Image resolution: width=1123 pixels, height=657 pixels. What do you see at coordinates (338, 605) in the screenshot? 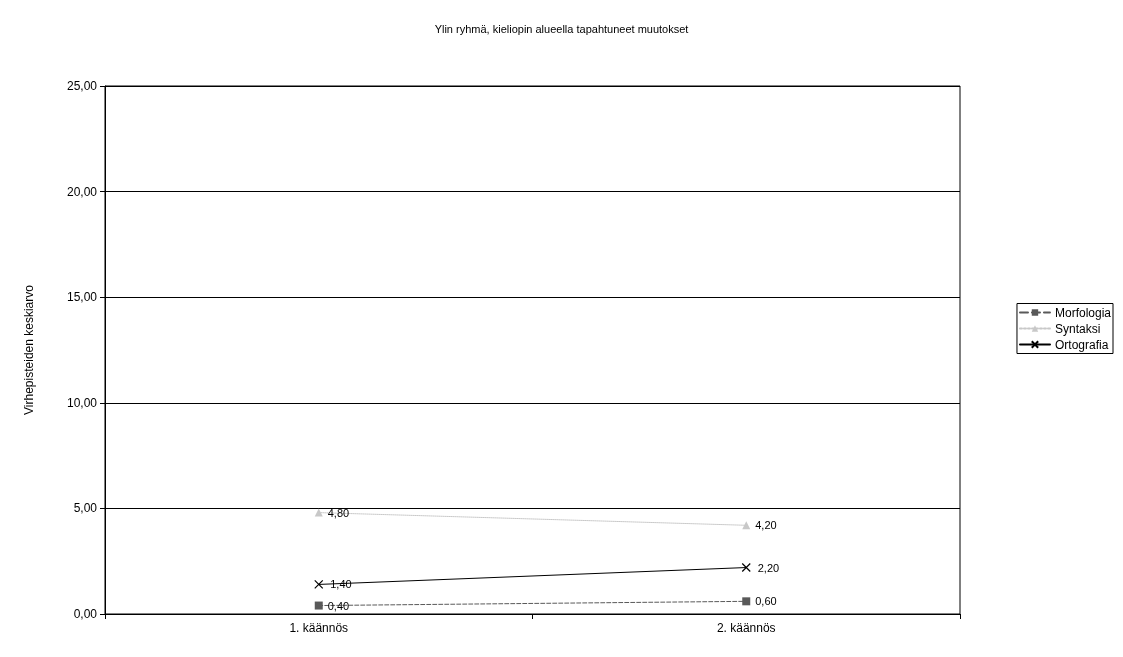
I see `data-label: 0,40` at bounding box center [338, 605].